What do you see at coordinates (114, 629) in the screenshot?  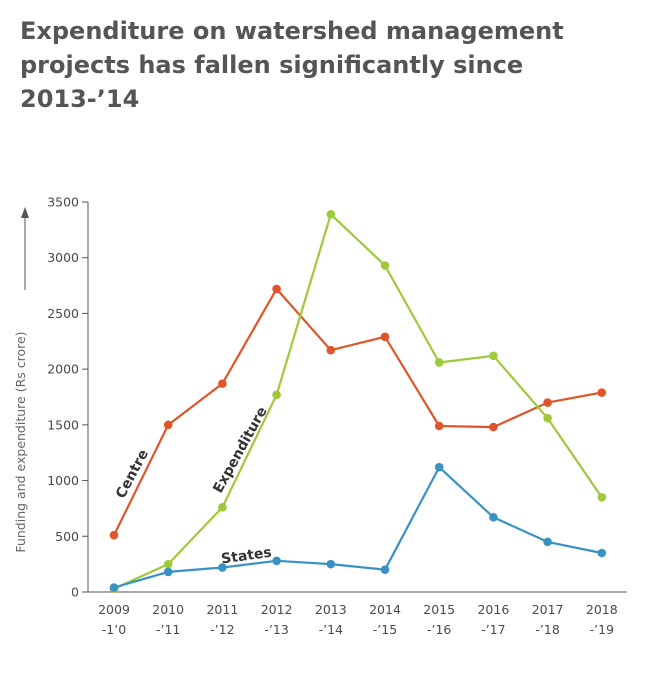 I see `x-tick-label-period: -1’0` at bounding box center [114, 629].